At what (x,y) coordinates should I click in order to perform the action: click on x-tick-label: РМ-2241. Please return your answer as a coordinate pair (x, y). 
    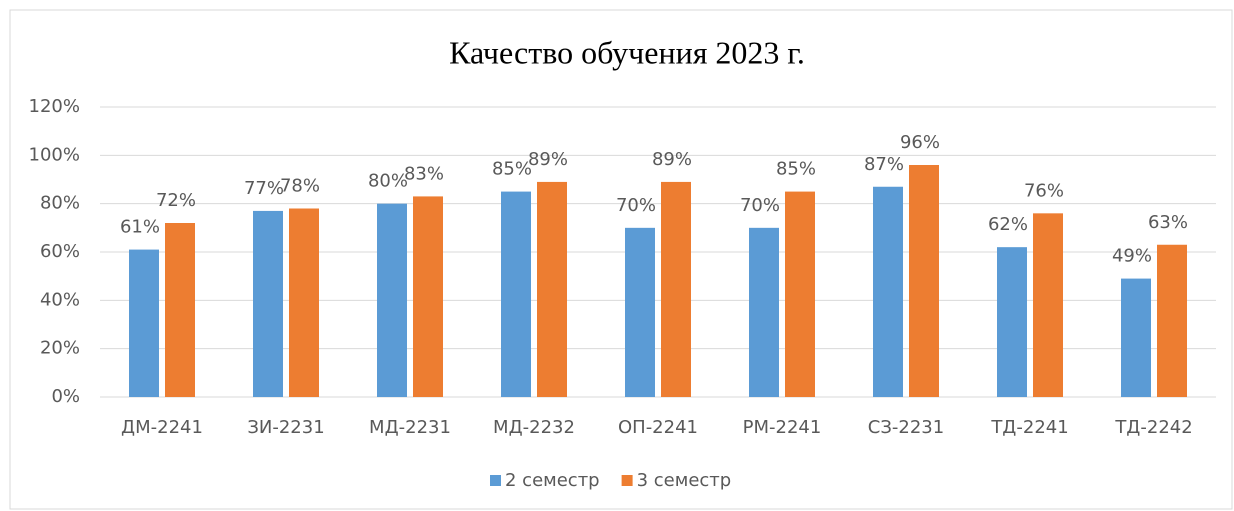
    Looking at the image, I should click on (782, 427).